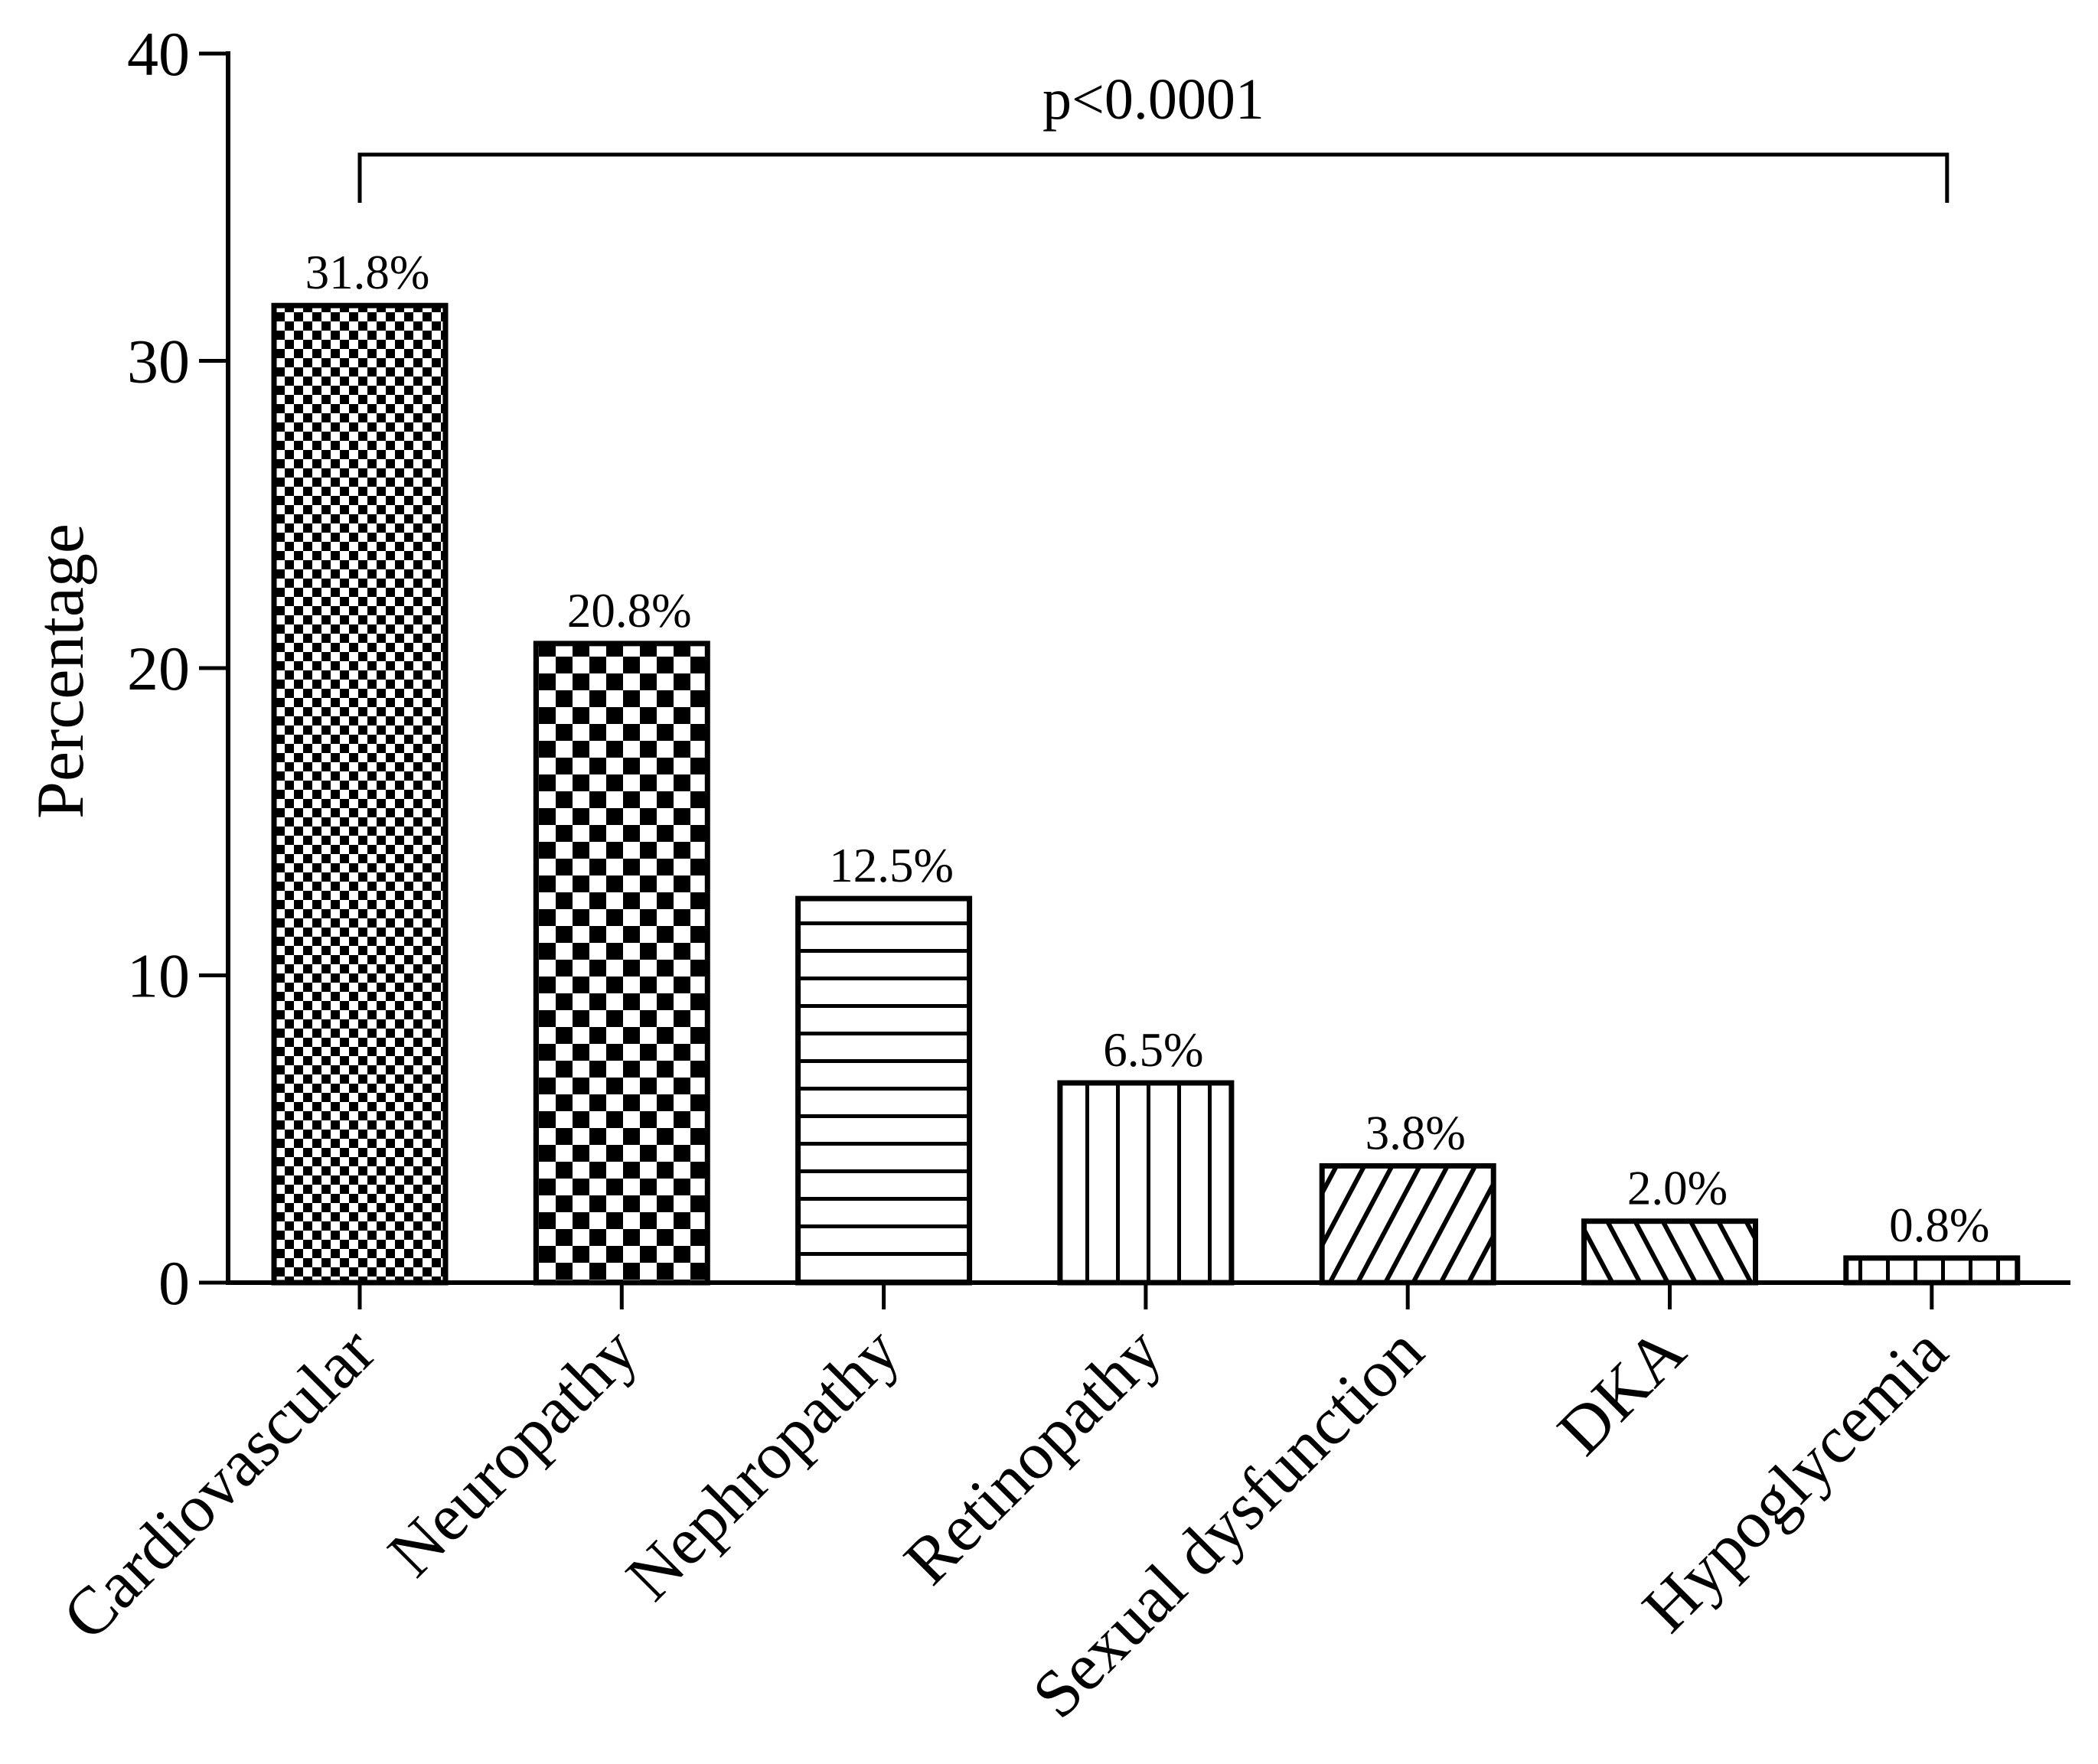 The width and height of the screenshot is (2098, 1764). Describe the element at coordinates (61, 671) in the screenshot. I see `y-axis-label: Percentage` at that location.